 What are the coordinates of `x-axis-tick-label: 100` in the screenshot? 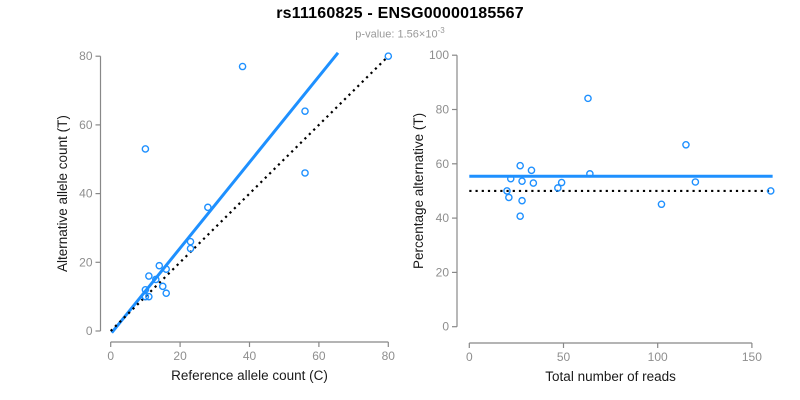 It's located at (658, 357).